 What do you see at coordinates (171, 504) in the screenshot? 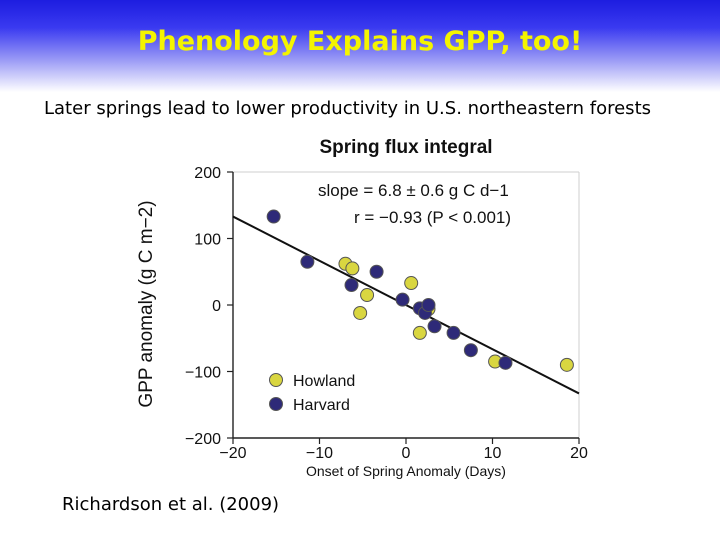
I see `citation: Richardson et al. (2009)` at bounding box center [171, 504].